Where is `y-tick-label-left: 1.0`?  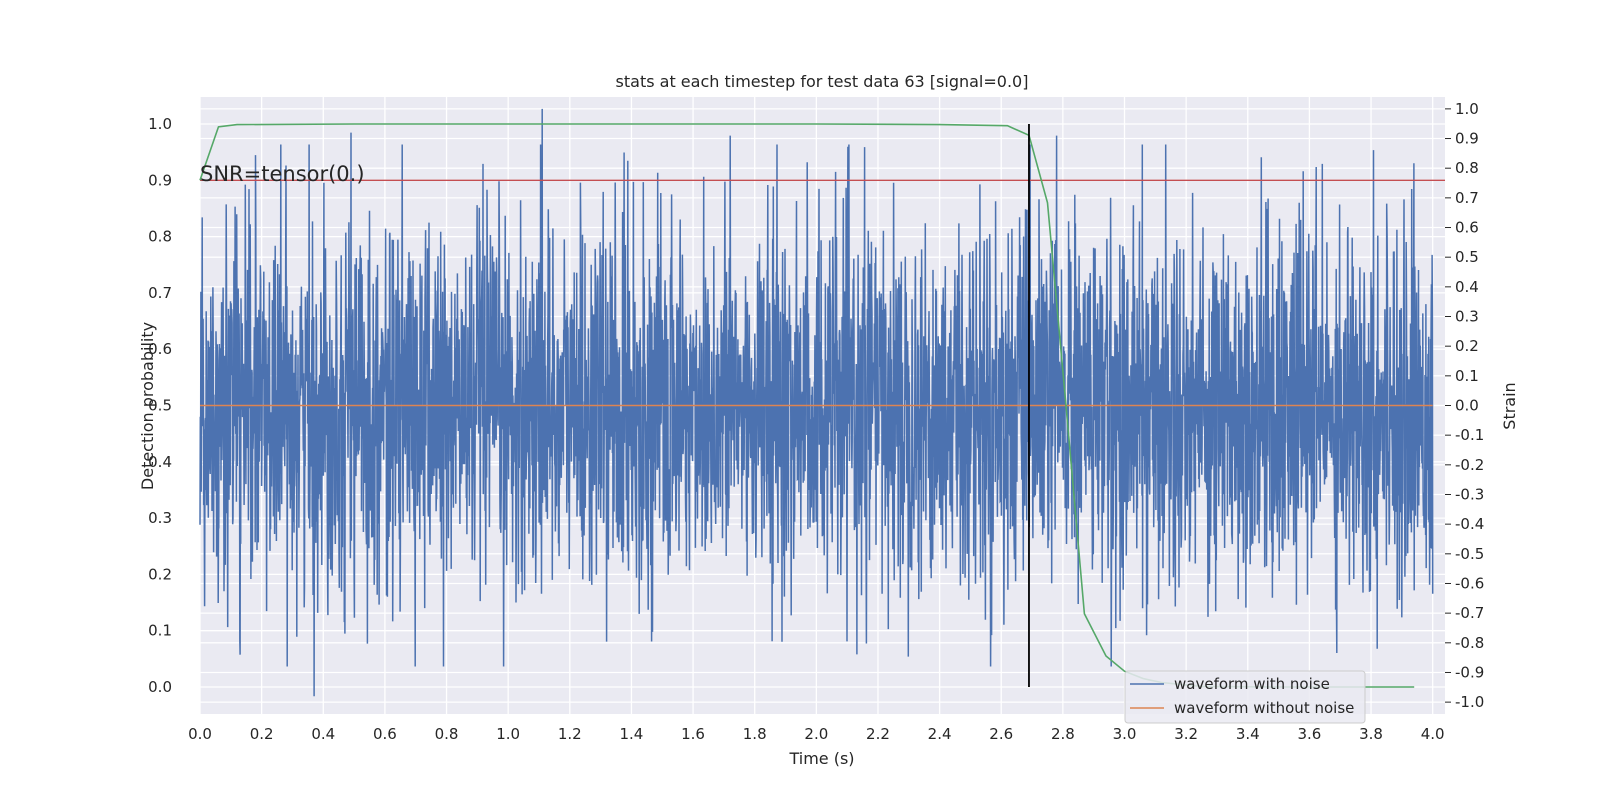
y-tick-label-left: 1.0 is located at coordinates (160, 124).